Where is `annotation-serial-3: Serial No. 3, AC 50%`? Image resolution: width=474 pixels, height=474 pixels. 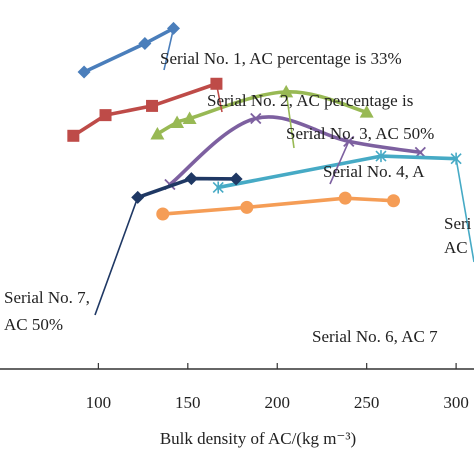
annotation-serial-3: Serial No. 3, AC 50% is located at coordinates (360, 133).